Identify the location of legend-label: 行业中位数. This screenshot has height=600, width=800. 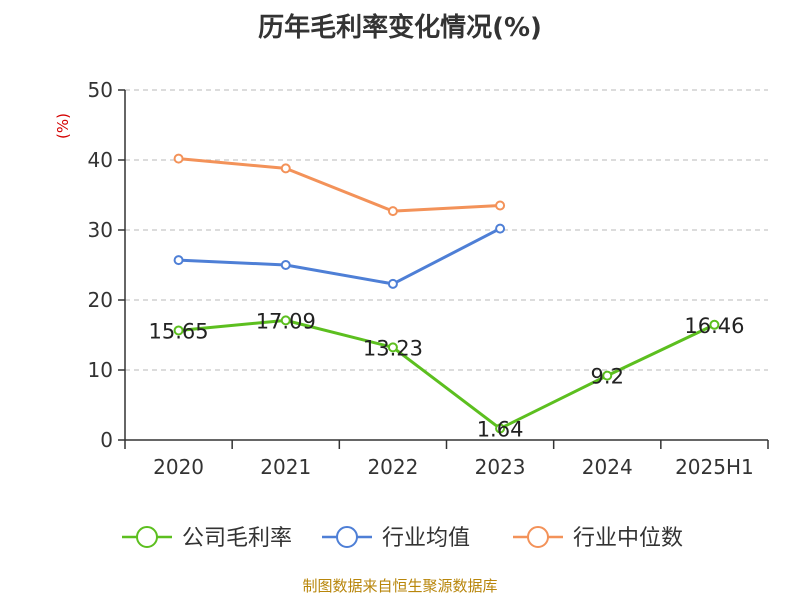
(628, 538).